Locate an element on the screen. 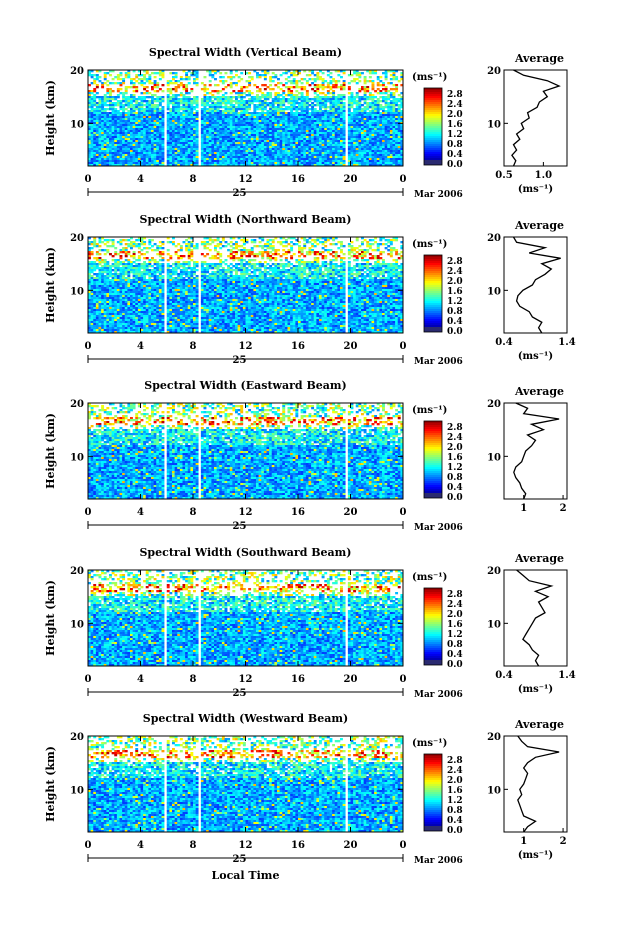  colorbar-swatch is located at coordinates (433, 162).